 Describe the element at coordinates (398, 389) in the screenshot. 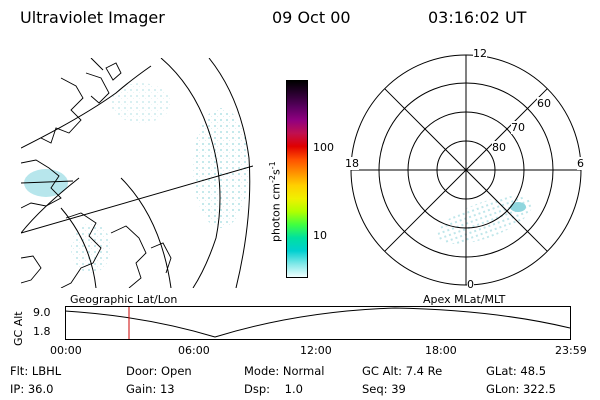

I see `info-value: 39` at that location.